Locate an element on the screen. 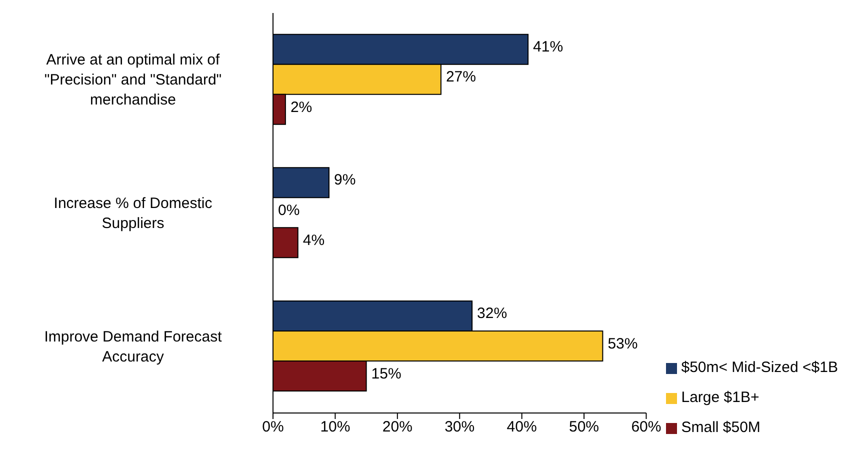  x-tick-label: 60% is located at coordinates (646, 427).